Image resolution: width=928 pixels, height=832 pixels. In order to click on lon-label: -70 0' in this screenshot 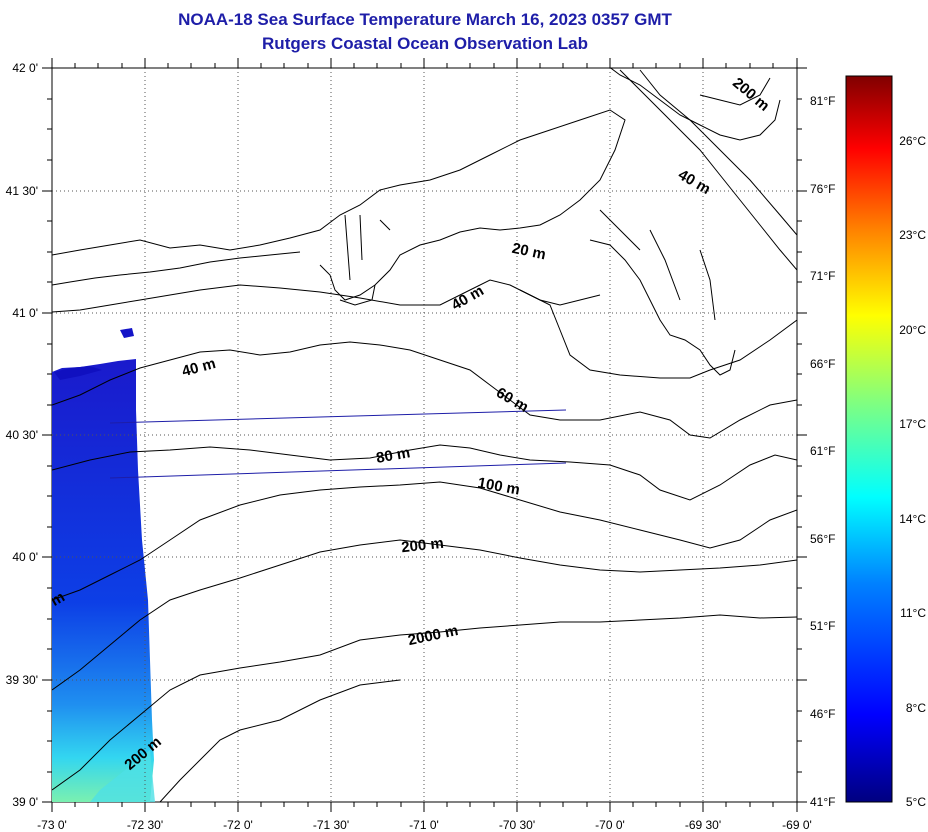, I will do `click(610, 825)`.